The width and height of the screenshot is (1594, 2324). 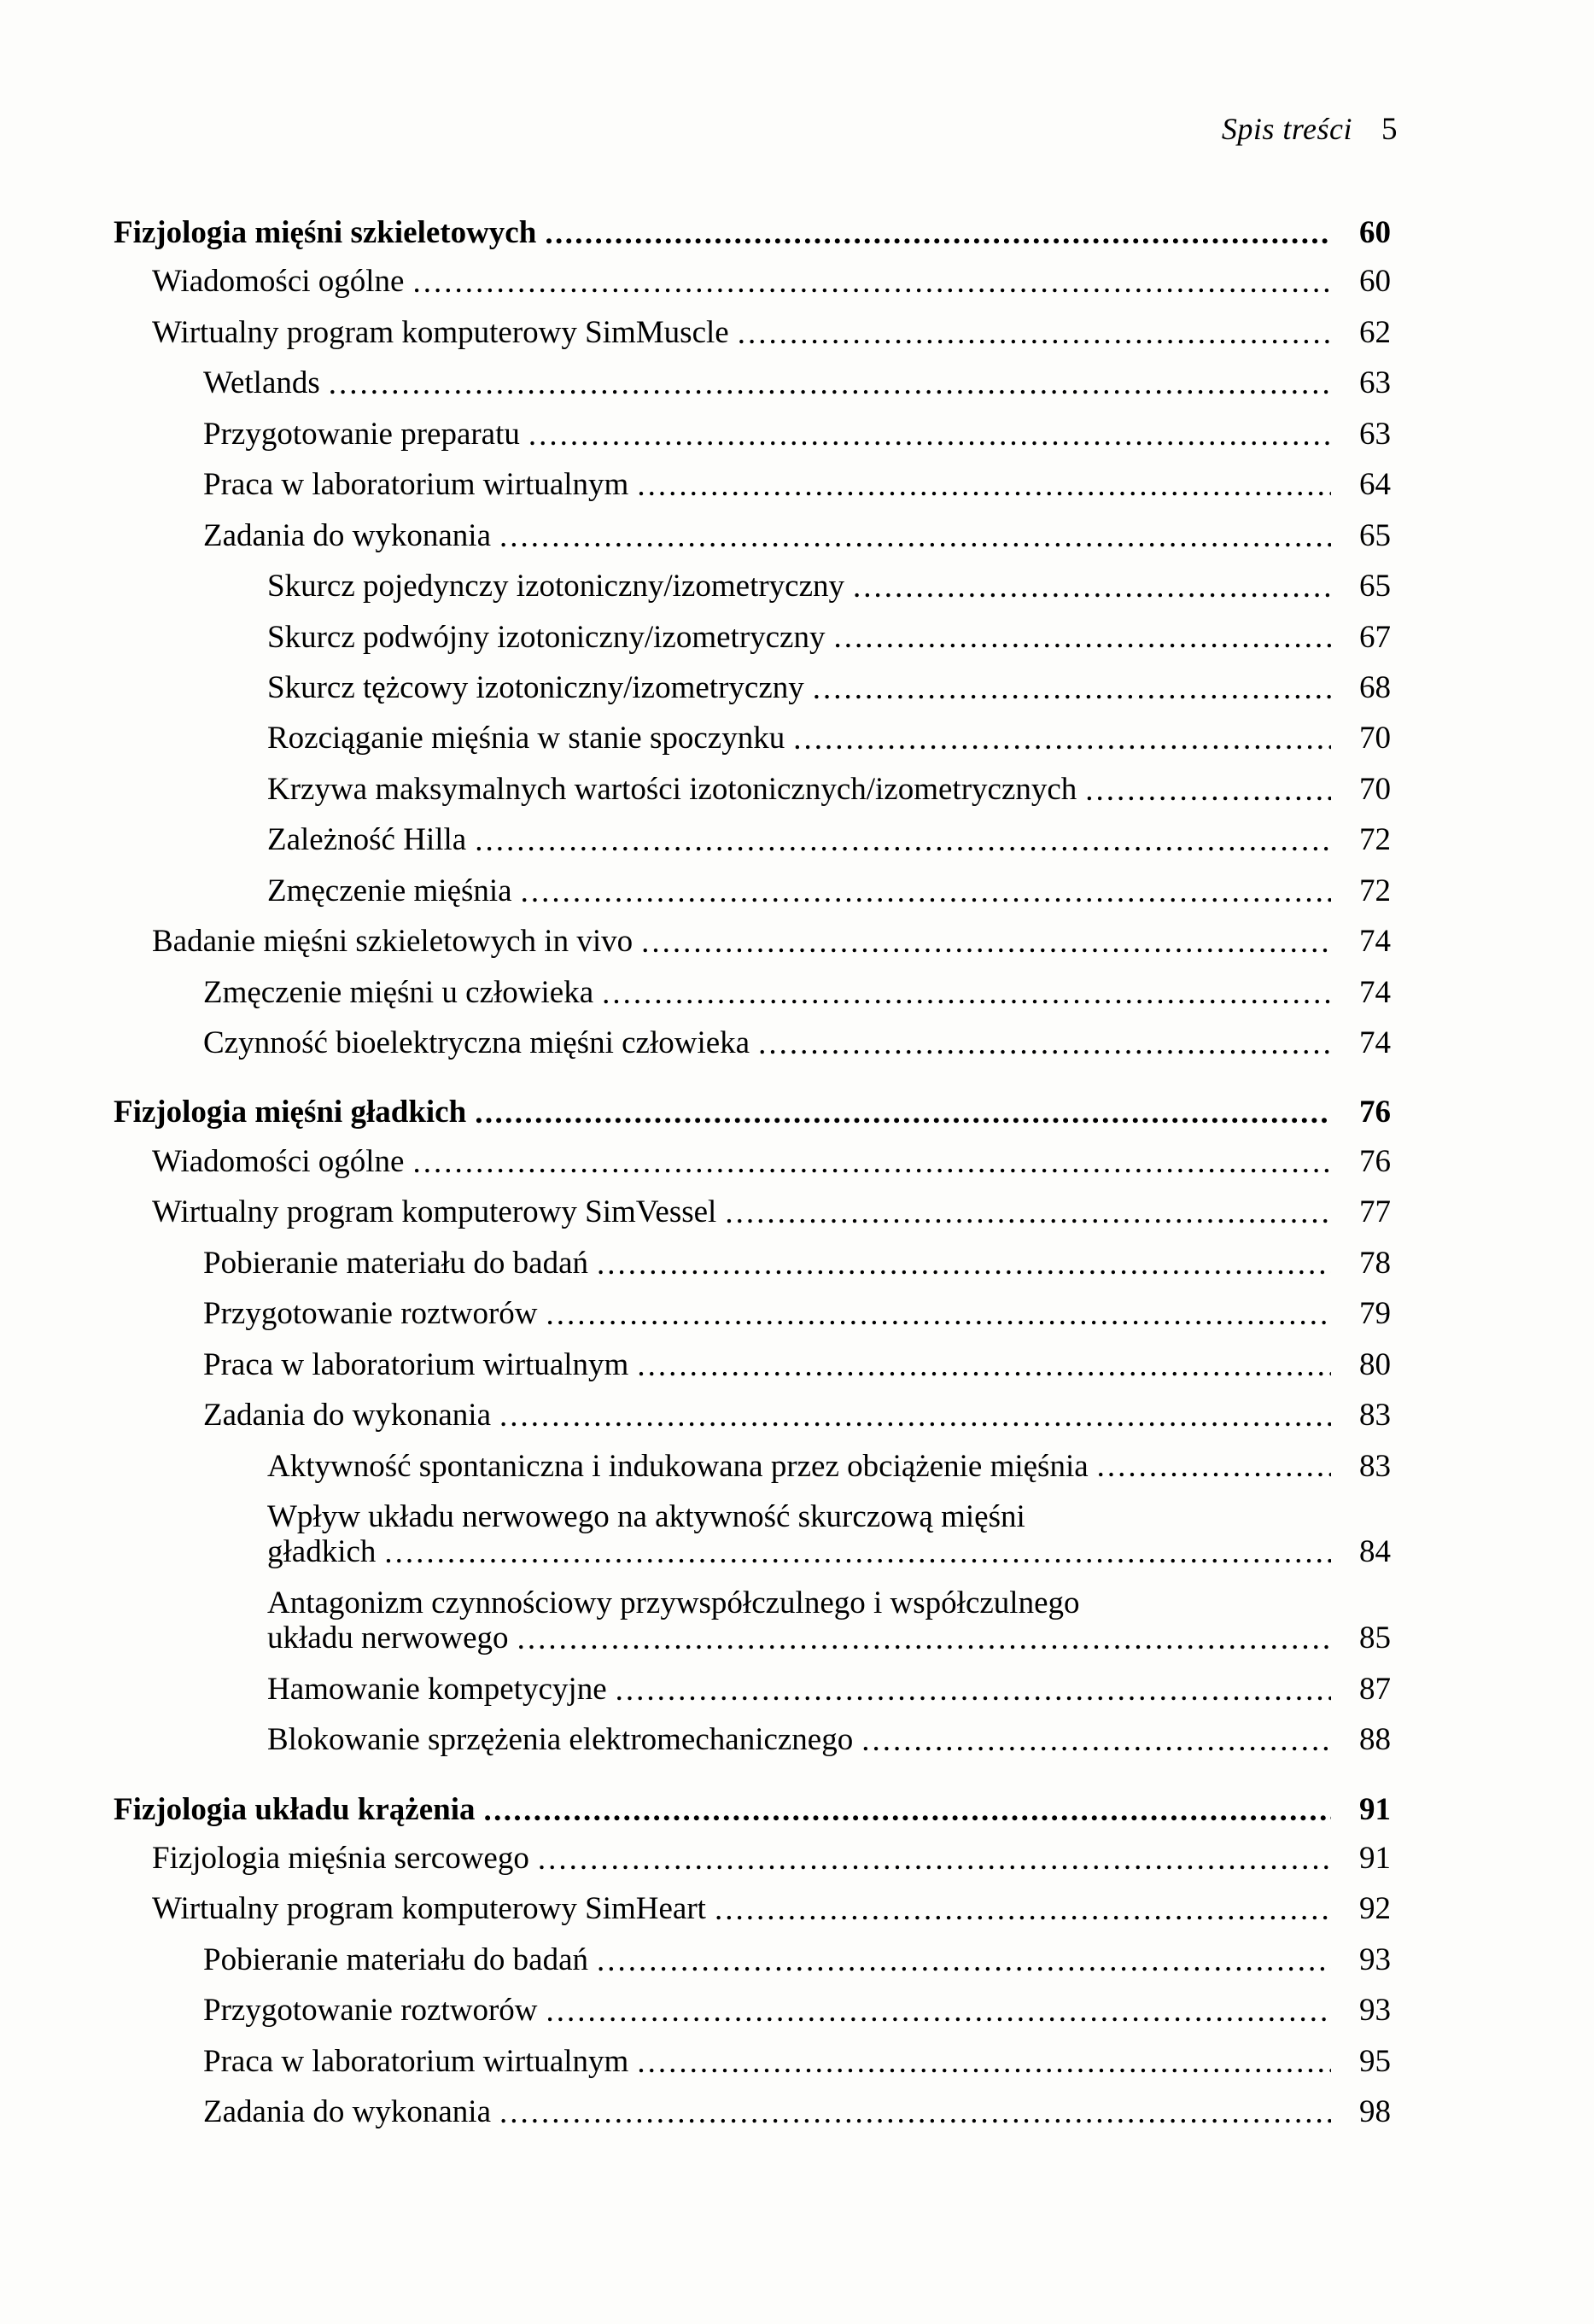 I want to click on toc-entry: Fizjologia mięśni gładkich 76, so click(x=752, y=1112).